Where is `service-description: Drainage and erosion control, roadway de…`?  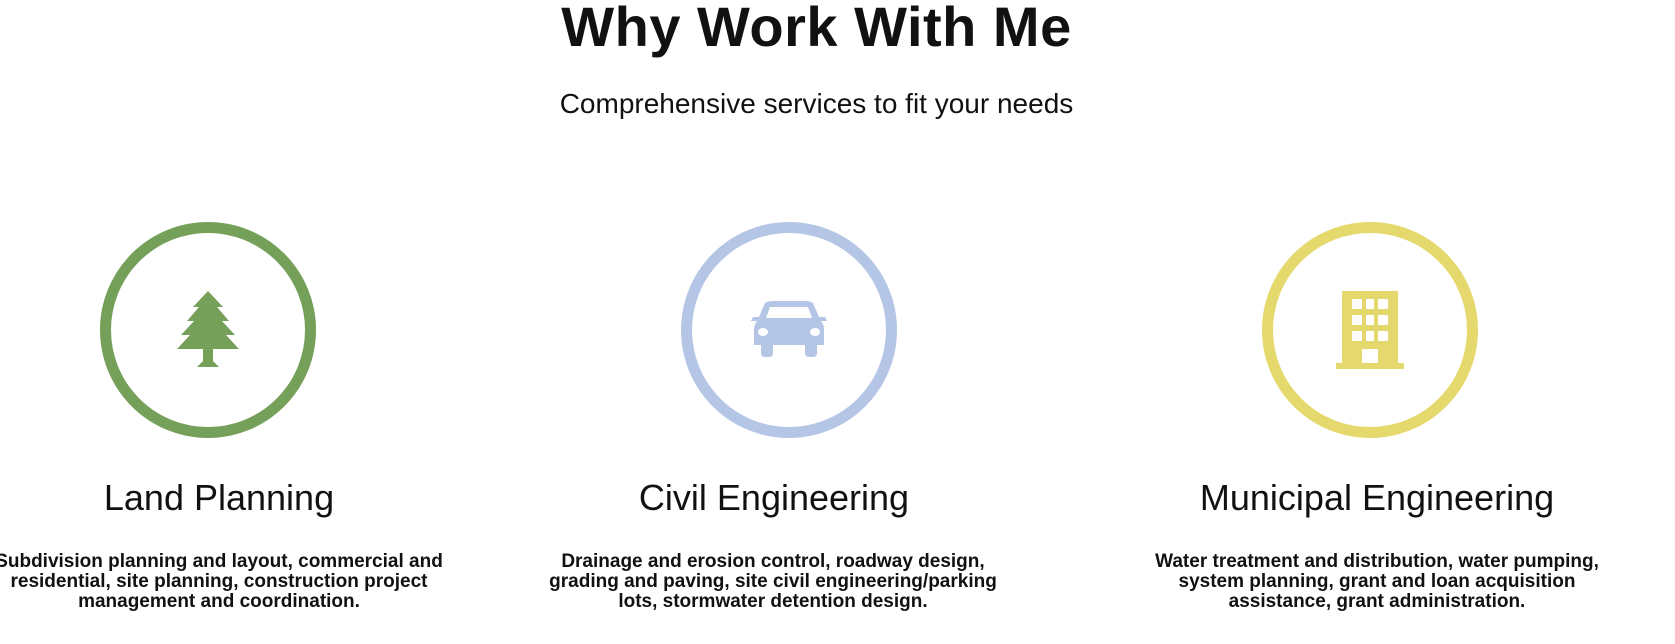 service-description: Drainage and erosion control, roadway de… is located at coordinates (773, 581).